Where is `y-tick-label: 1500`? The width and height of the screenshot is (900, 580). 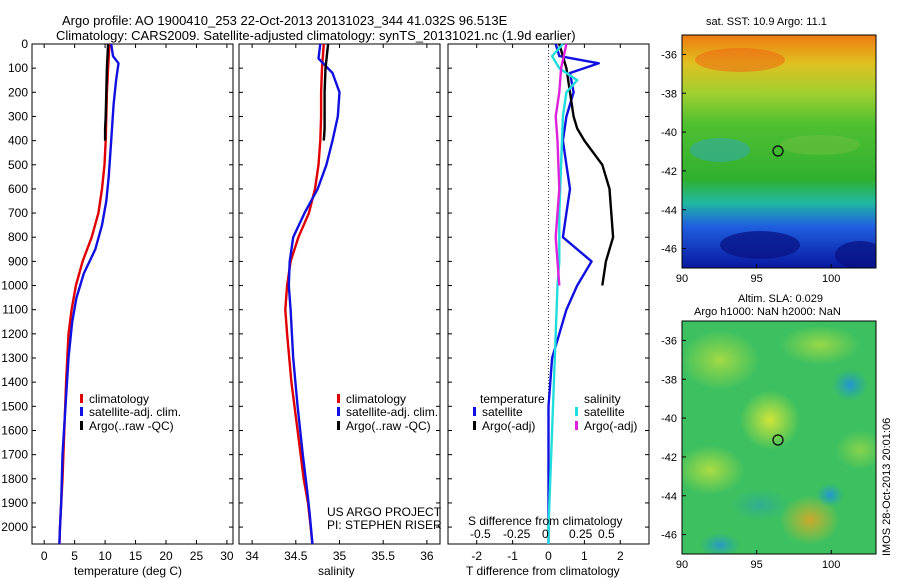 y-tick-label: 1500 is located at coordinates (14, 406).